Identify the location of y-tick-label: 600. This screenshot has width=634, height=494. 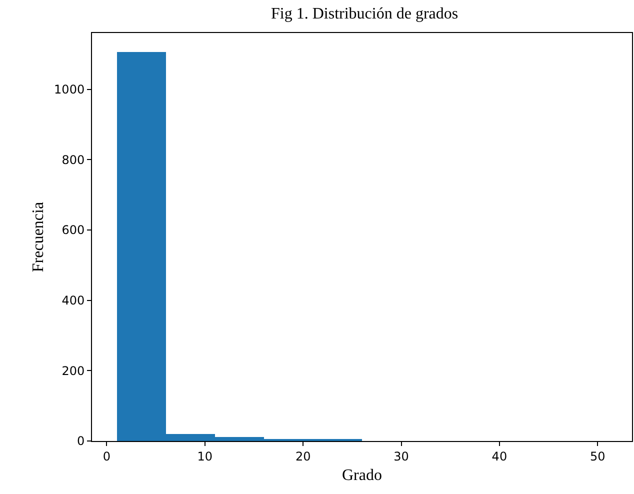
(73, 230).